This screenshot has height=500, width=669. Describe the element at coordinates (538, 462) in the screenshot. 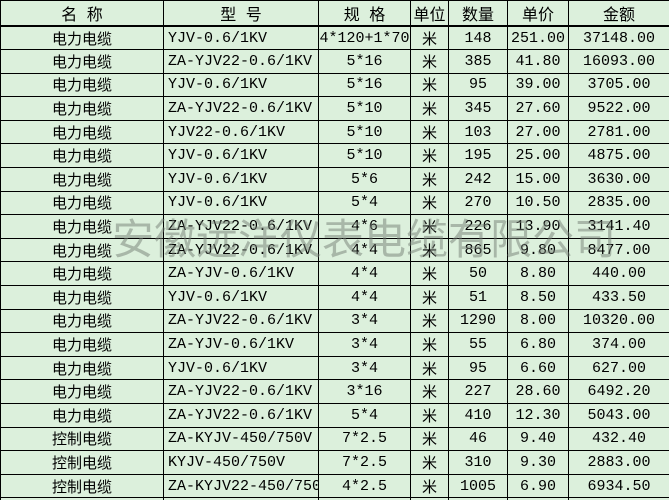

I see `cell-price: 9.30` at that location.